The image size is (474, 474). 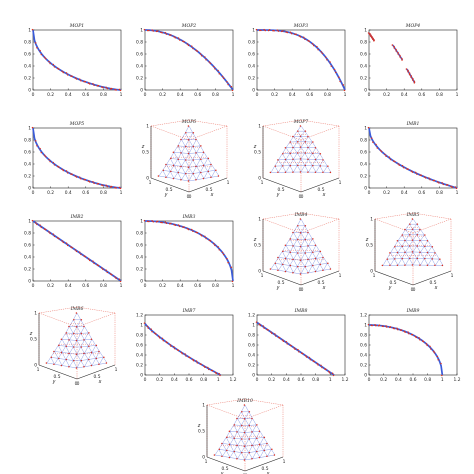 What do you see at coordinates (457, 380) in the screenshot?
I see `x-tick-label: 1.2` at bounding box center [457, 380].